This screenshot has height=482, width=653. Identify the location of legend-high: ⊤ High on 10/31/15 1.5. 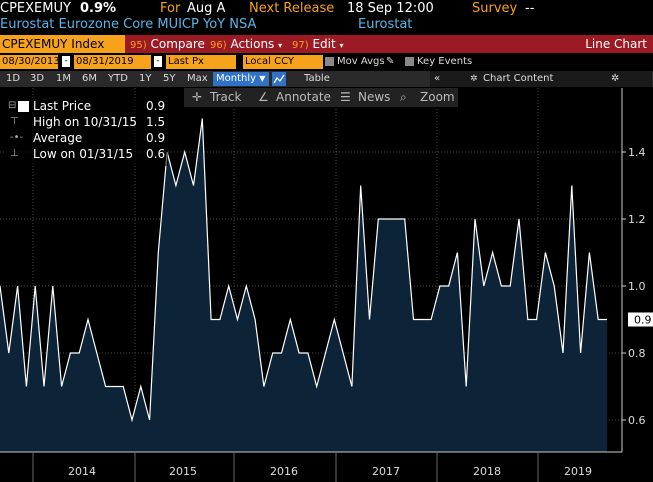
(87, 122).